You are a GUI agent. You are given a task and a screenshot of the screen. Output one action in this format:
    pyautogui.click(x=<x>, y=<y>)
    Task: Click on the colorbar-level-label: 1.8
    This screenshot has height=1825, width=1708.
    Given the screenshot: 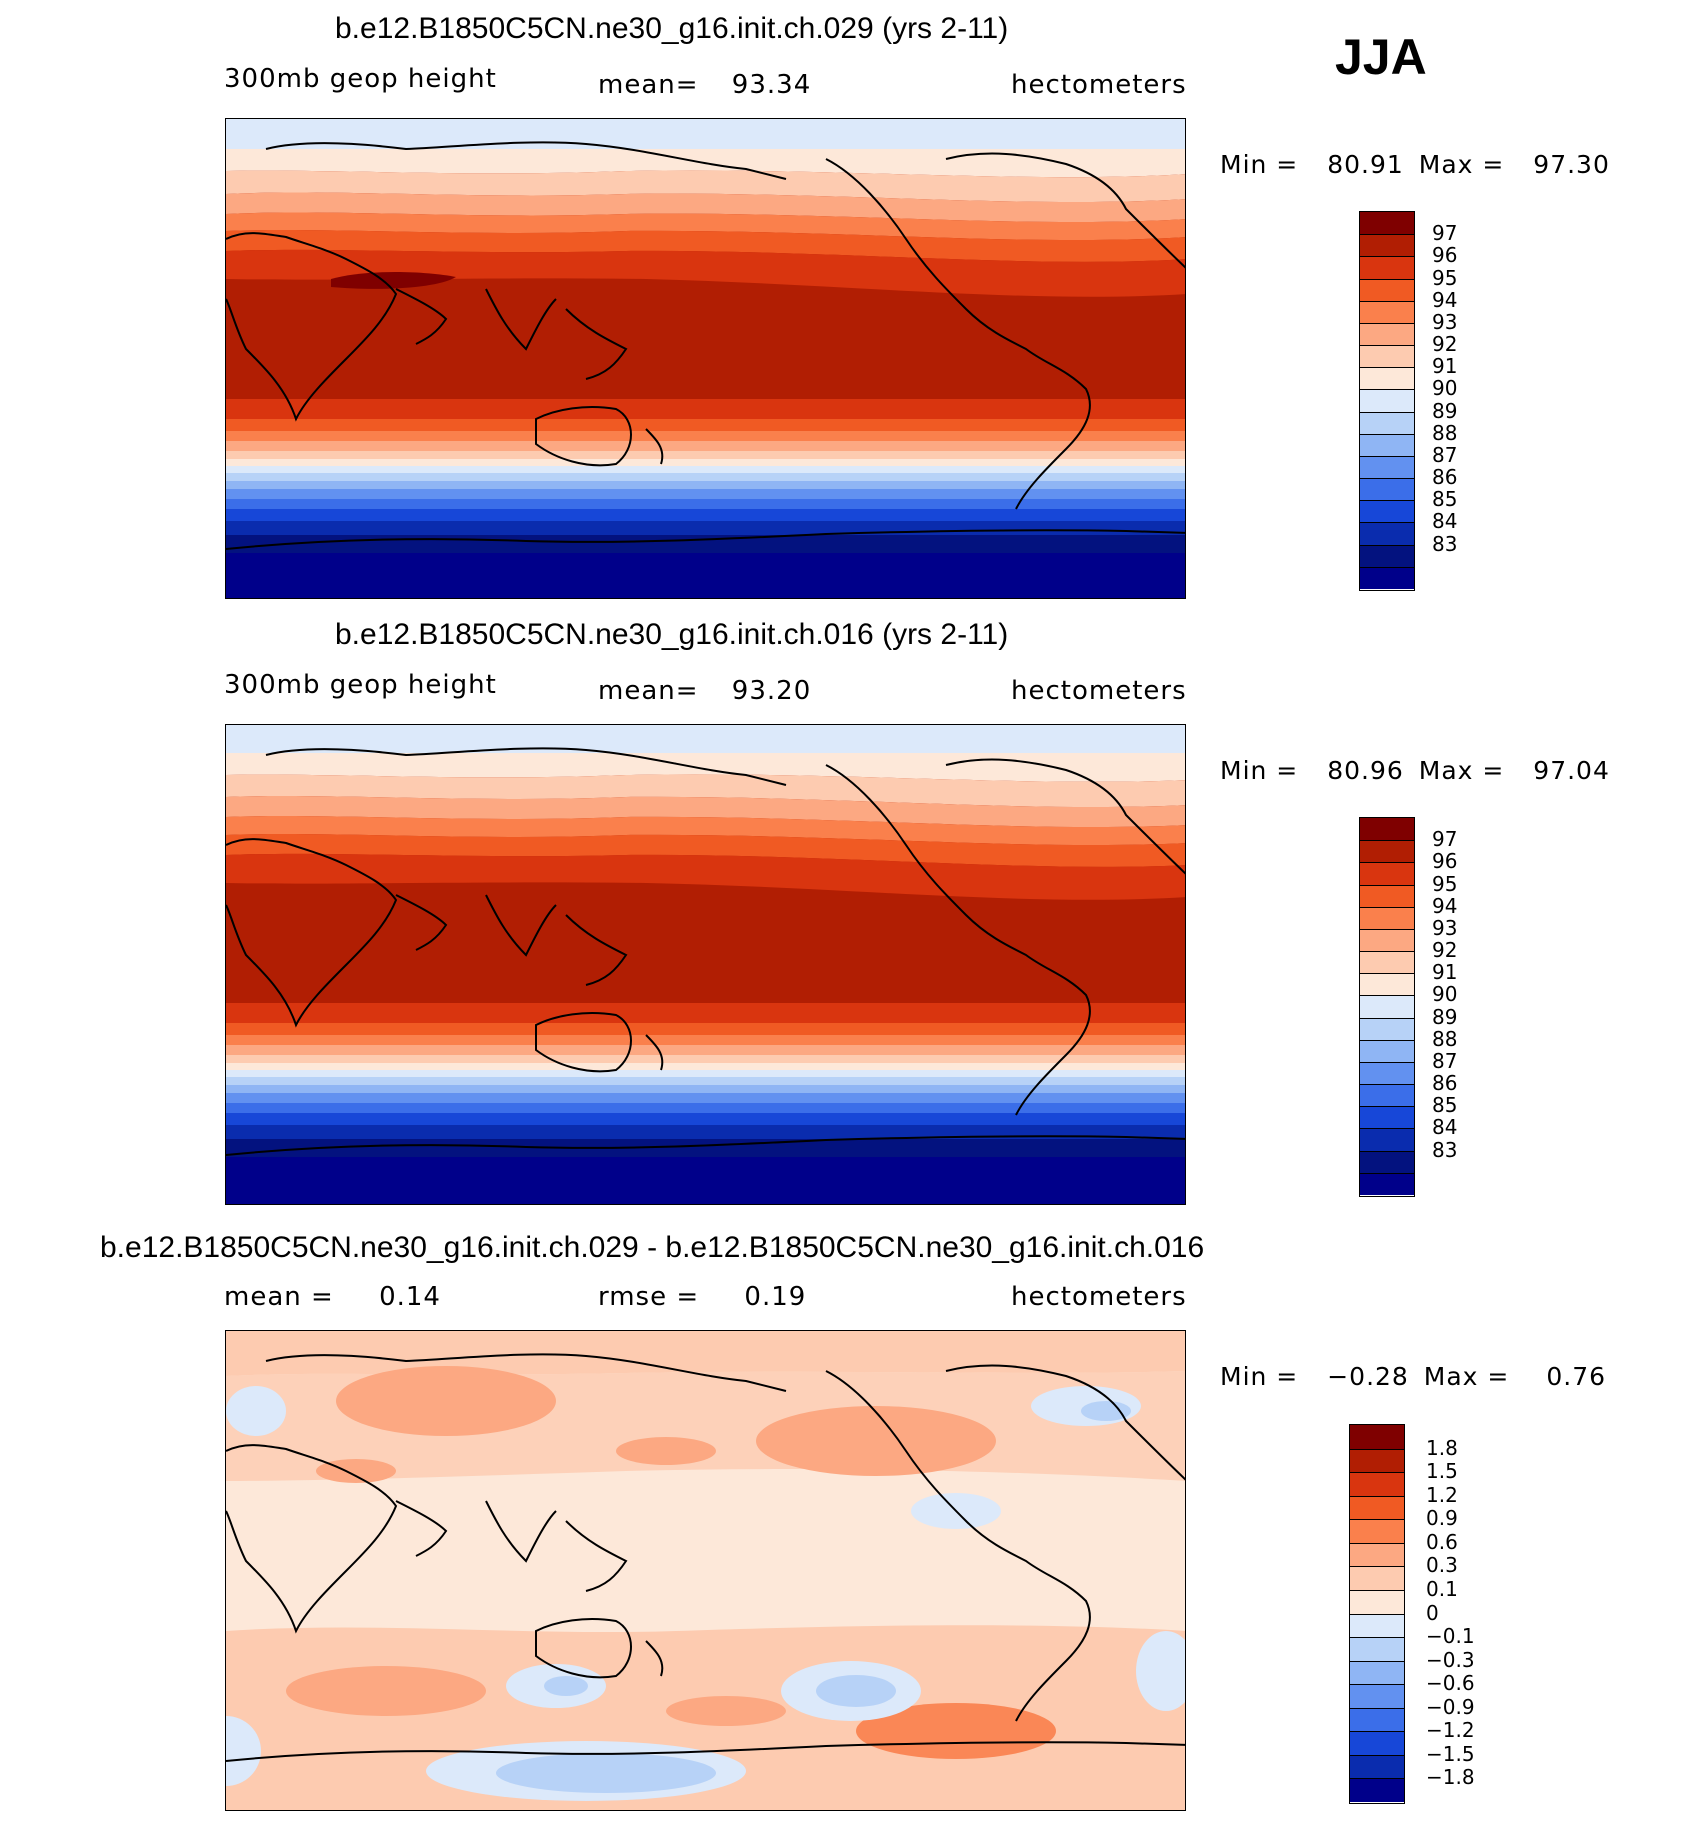 What is the action you would take?
    pyautogui.click(x=1442, y=1447)
    